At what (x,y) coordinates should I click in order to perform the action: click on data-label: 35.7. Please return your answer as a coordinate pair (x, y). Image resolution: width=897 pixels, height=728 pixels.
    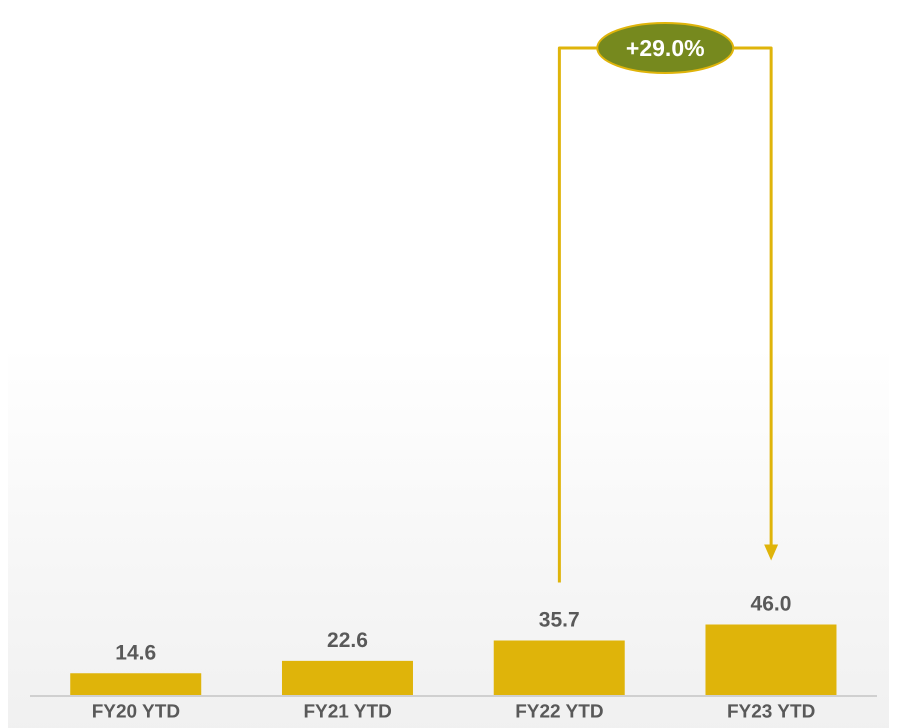
    Looking at the image, I should click on (559, 620).